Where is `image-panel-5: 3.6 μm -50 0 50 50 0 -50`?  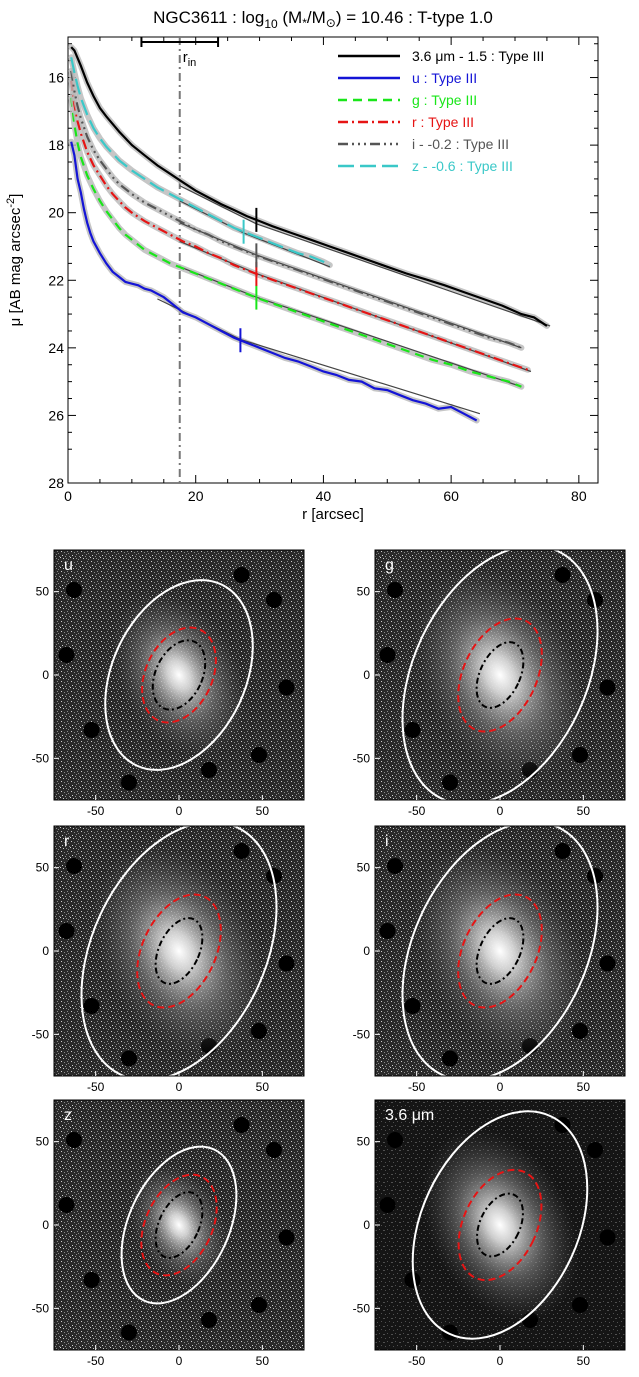 image-panel-5: 3.6 μm -50 0 50 50 0 -50 is located at coordinates (489, 1233).